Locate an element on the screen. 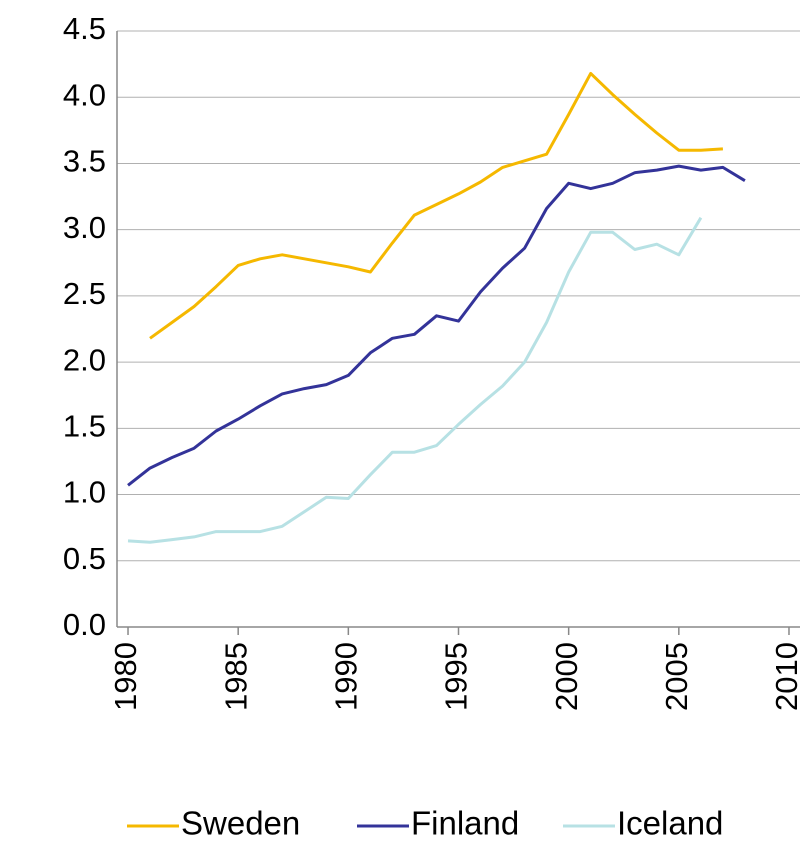 This screenshot has width=810, height=843. y-tick-label: 4.0 is located at coordinates (84, 94).